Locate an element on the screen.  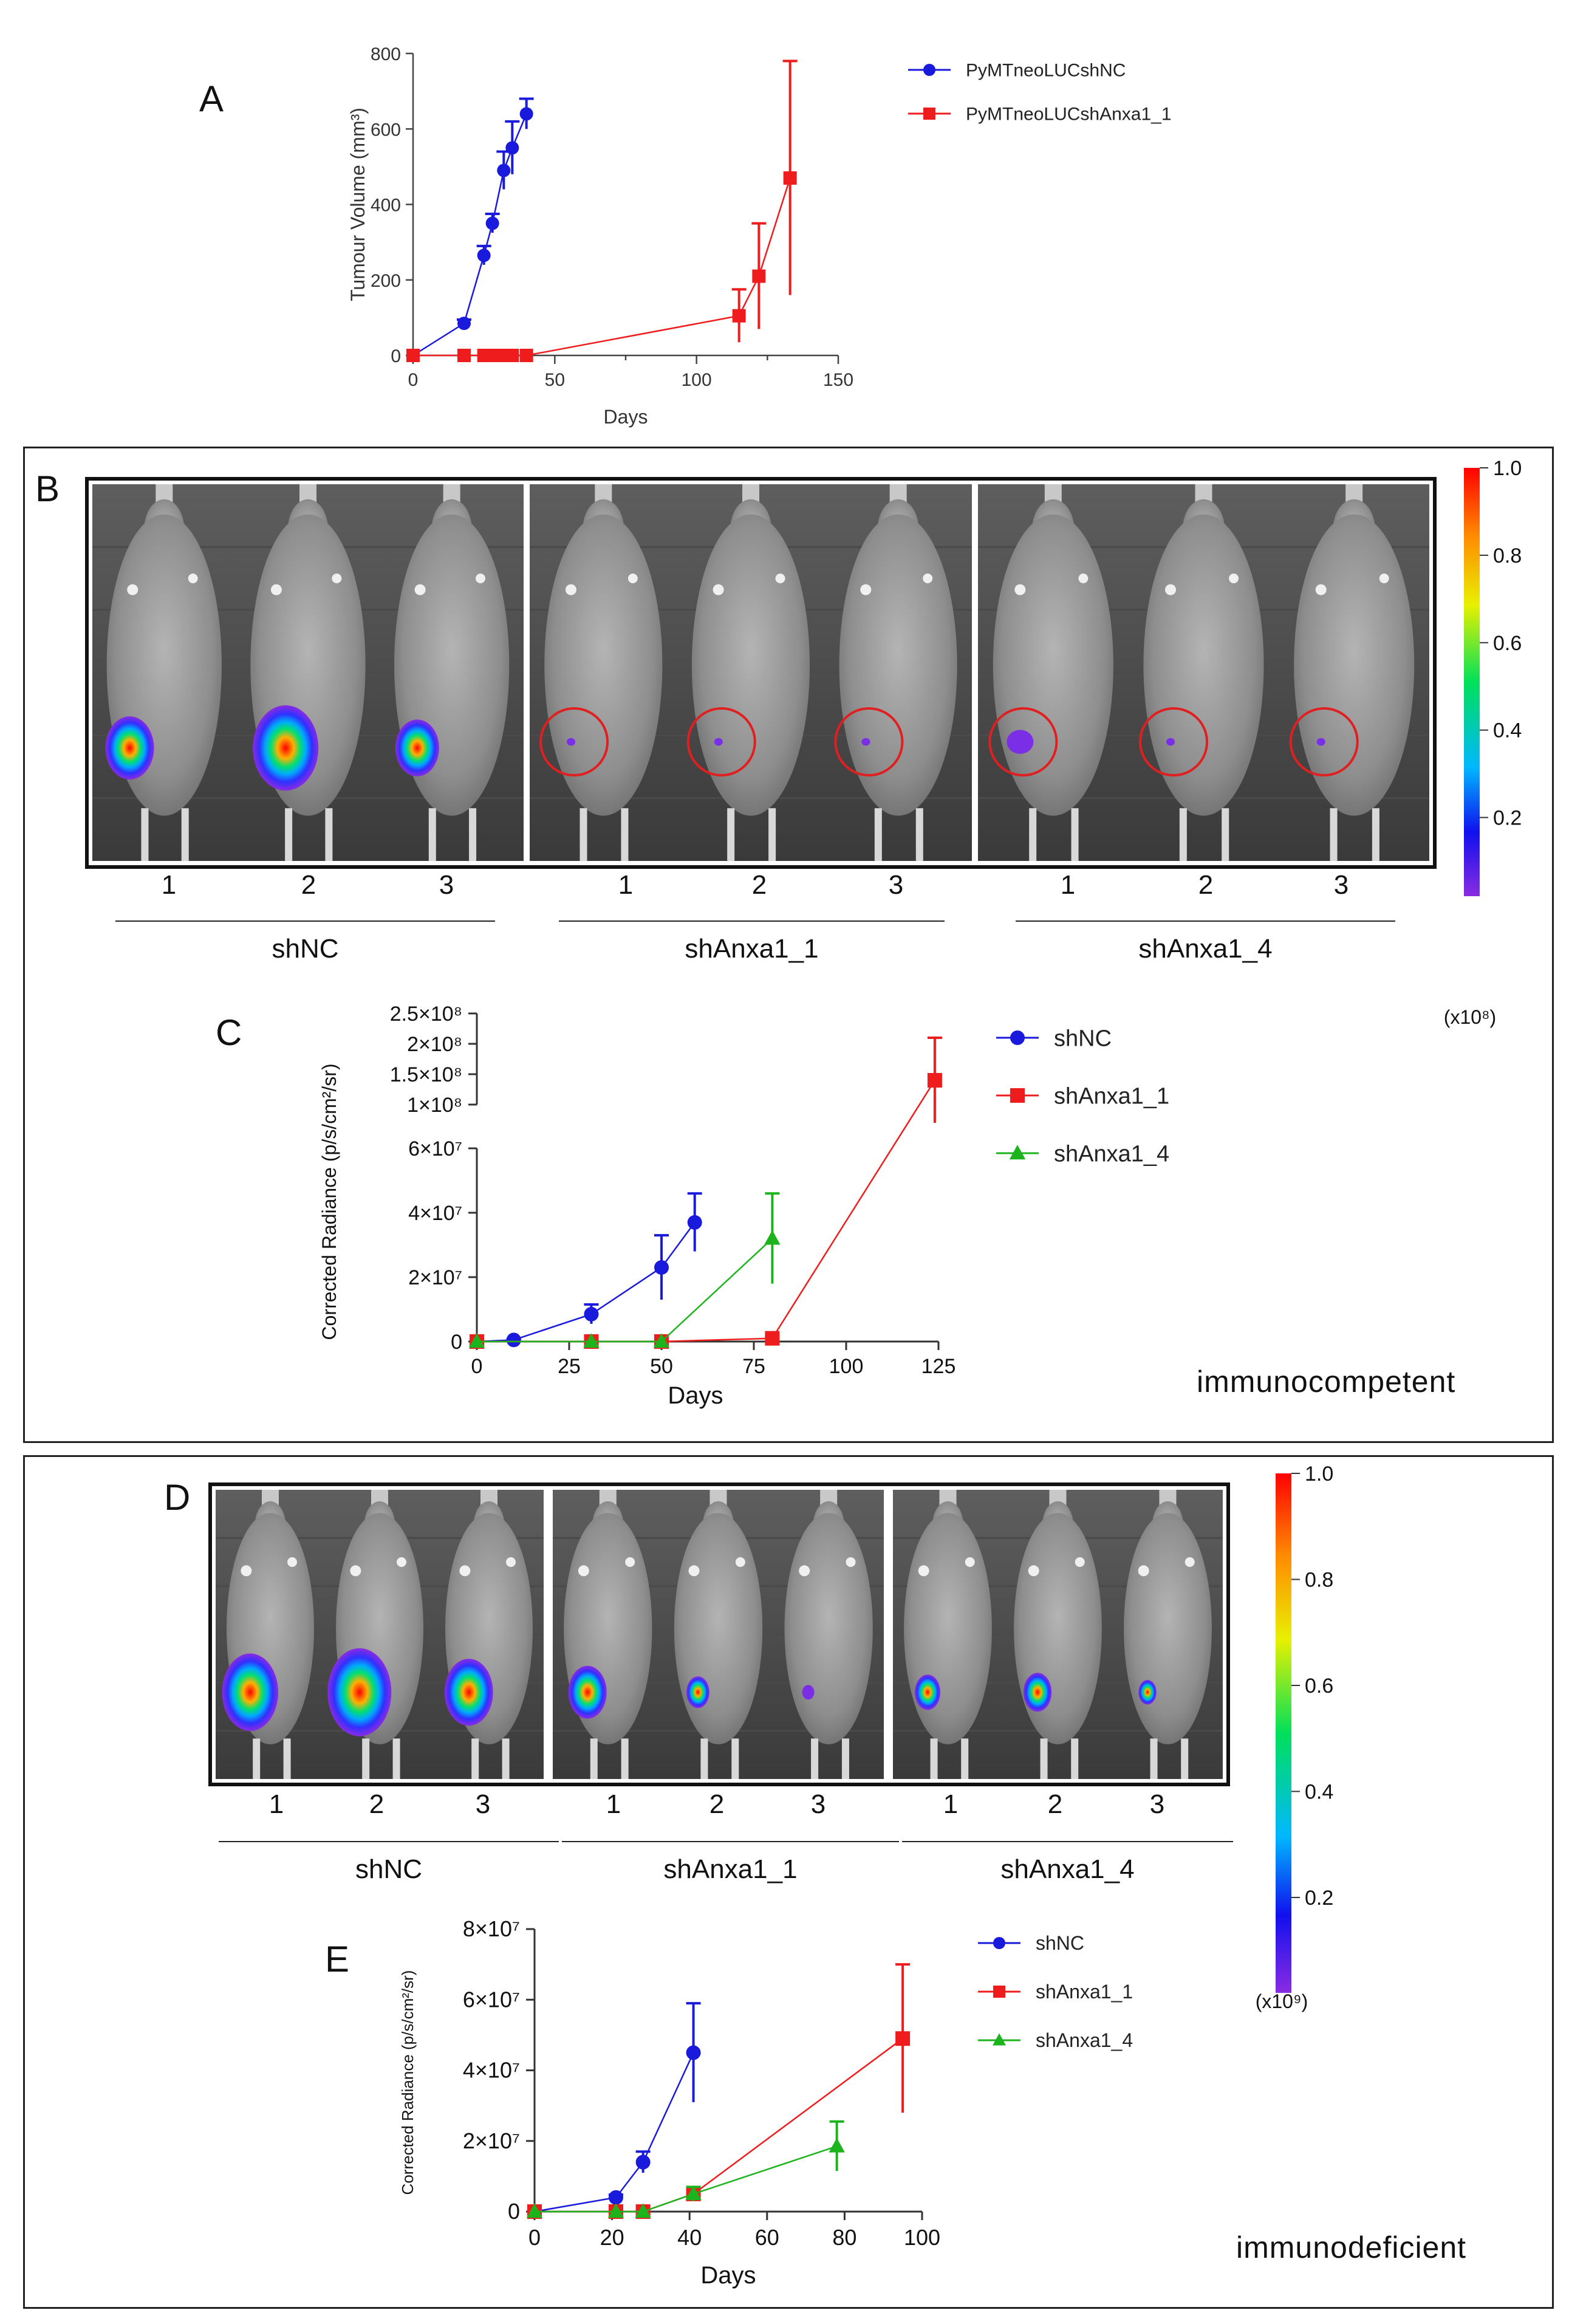
chart-e-x-label: Days is located at coordinates (728, 2275).